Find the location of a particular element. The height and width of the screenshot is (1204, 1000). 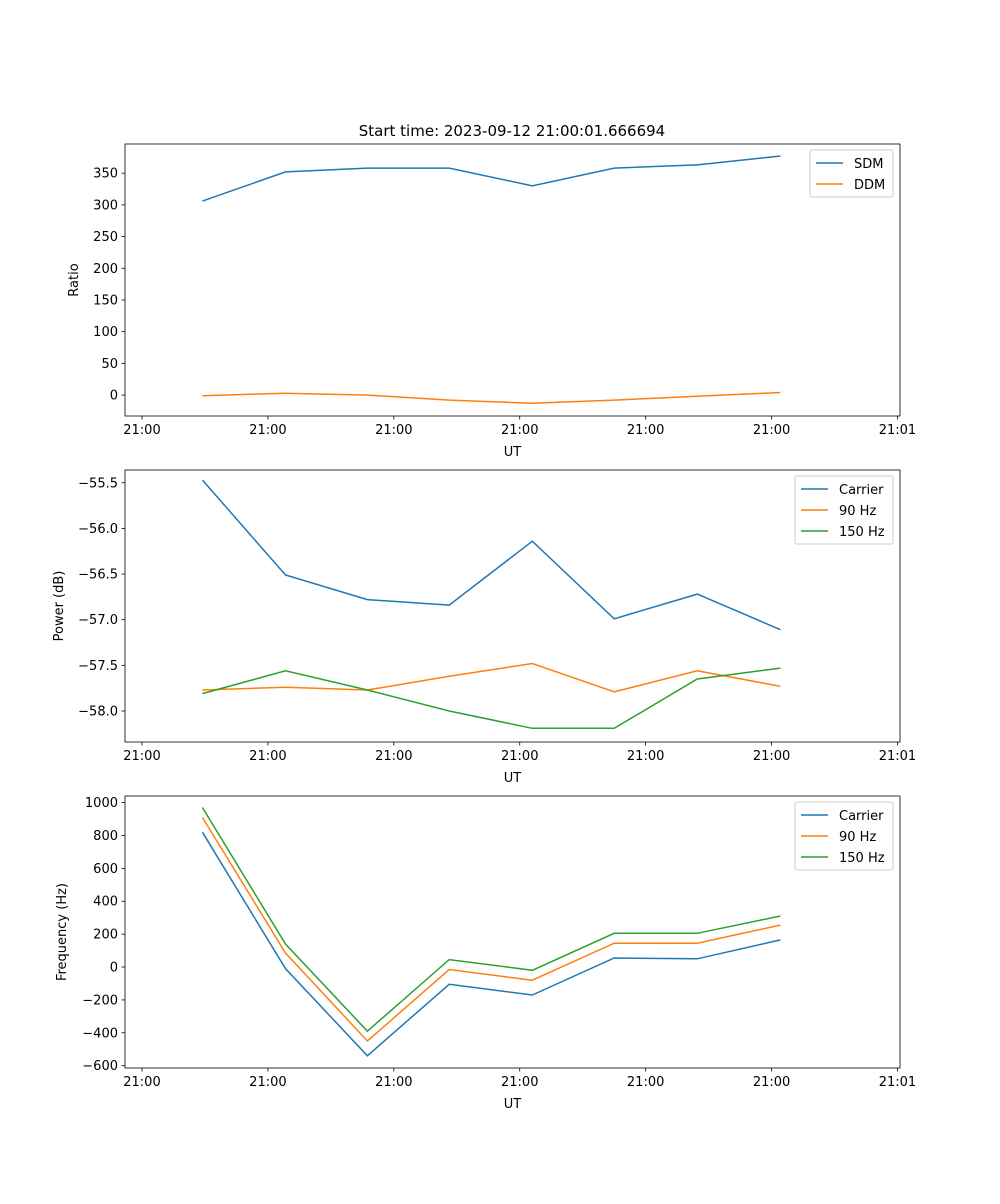

y-tick-label: −55.5 is located at coordinates (98, 483).